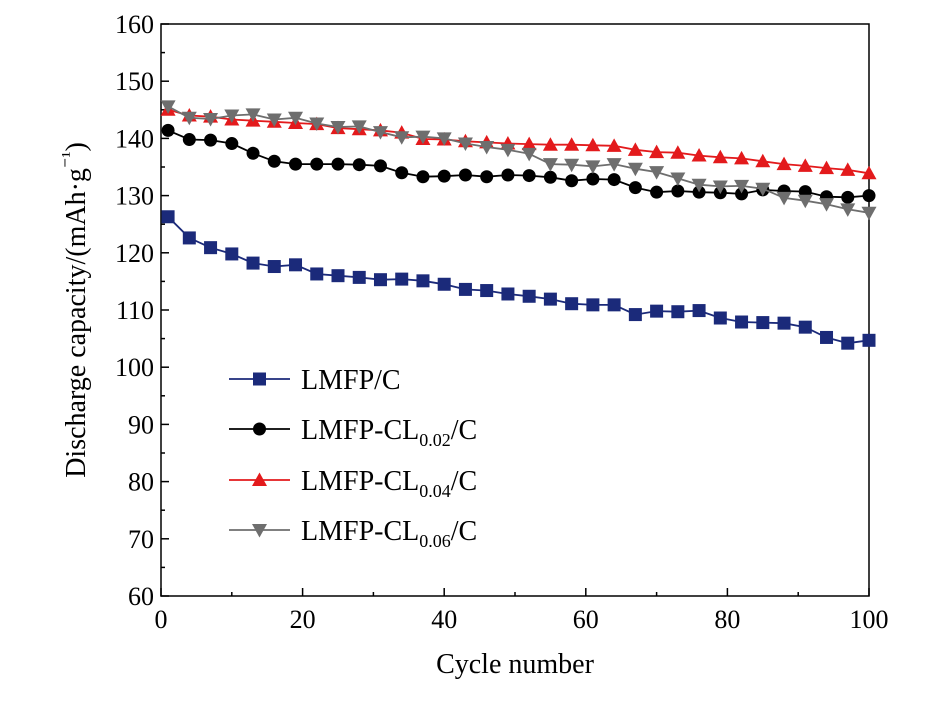 This screenshot has width=947, height=703. I want to click on legend-entry: LMFP/C, so click(315, 380).